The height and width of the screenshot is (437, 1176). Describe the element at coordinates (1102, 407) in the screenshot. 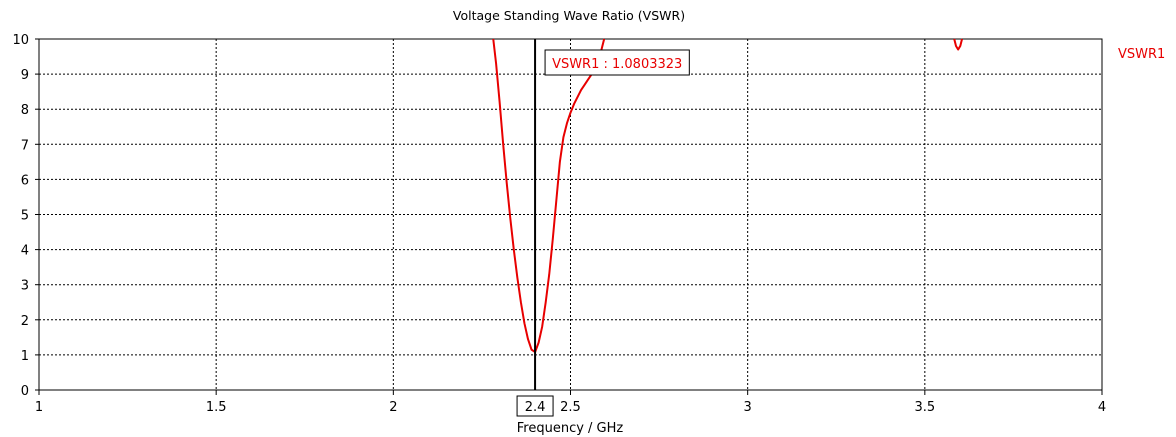

I see `x-tick-label: 4` at that location.